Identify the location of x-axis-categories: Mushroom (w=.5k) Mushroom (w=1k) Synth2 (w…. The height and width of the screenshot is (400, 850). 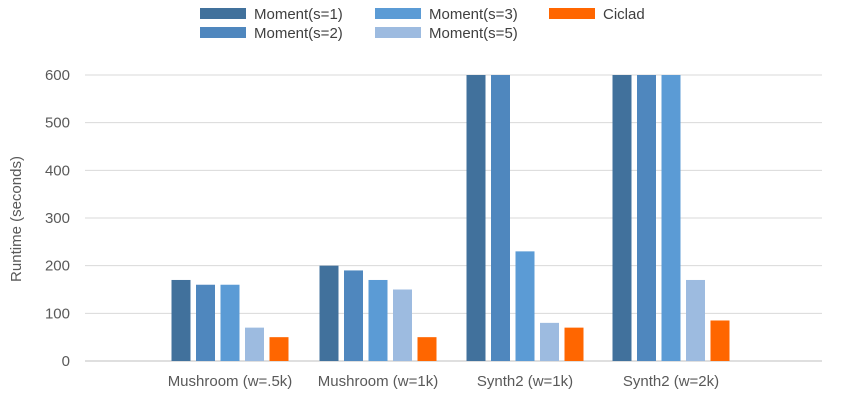
(443, 381).